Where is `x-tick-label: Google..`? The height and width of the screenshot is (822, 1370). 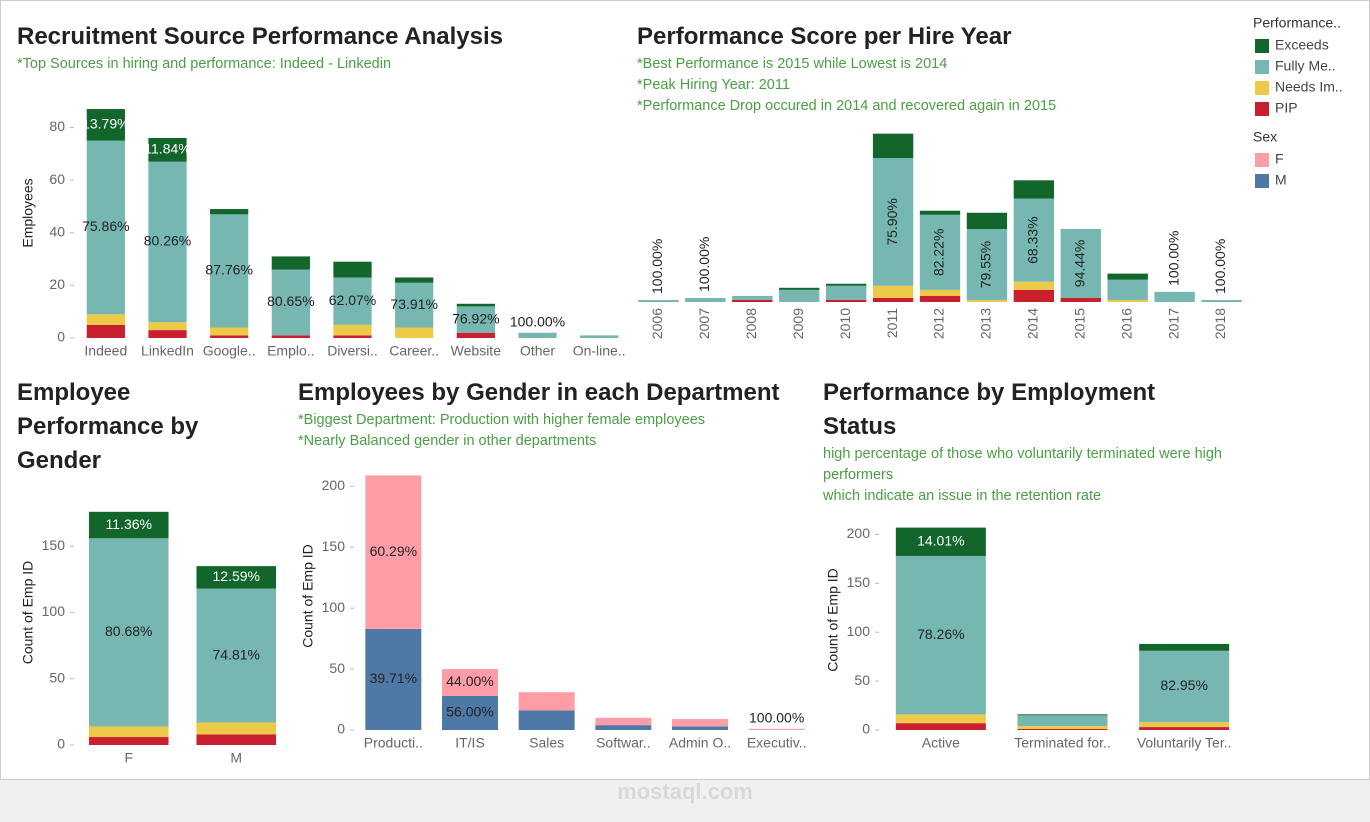 x-tick-label: Google.. is located at coordinates (229, 351).